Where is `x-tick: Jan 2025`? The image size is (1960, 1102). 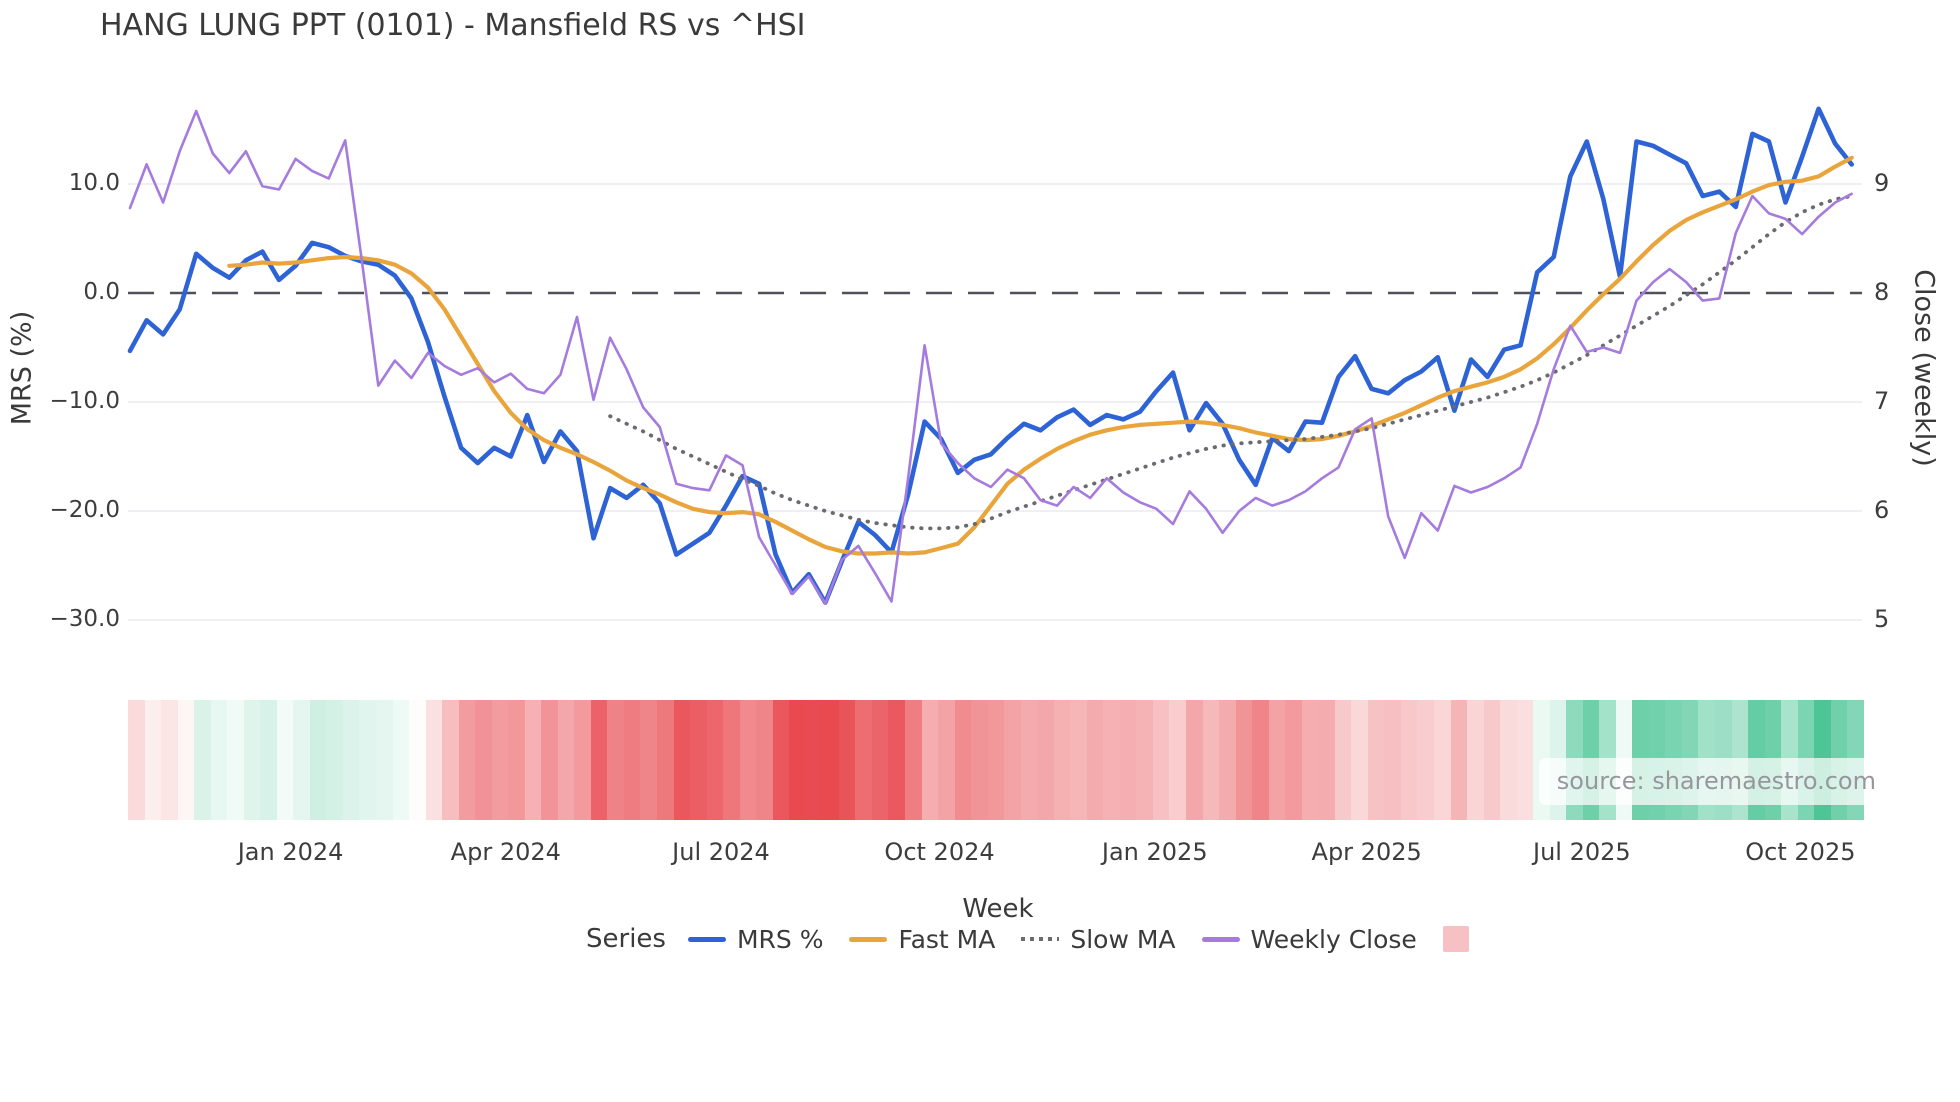
x-tick: Jan 2025 is located at coordinates (1154, 852).